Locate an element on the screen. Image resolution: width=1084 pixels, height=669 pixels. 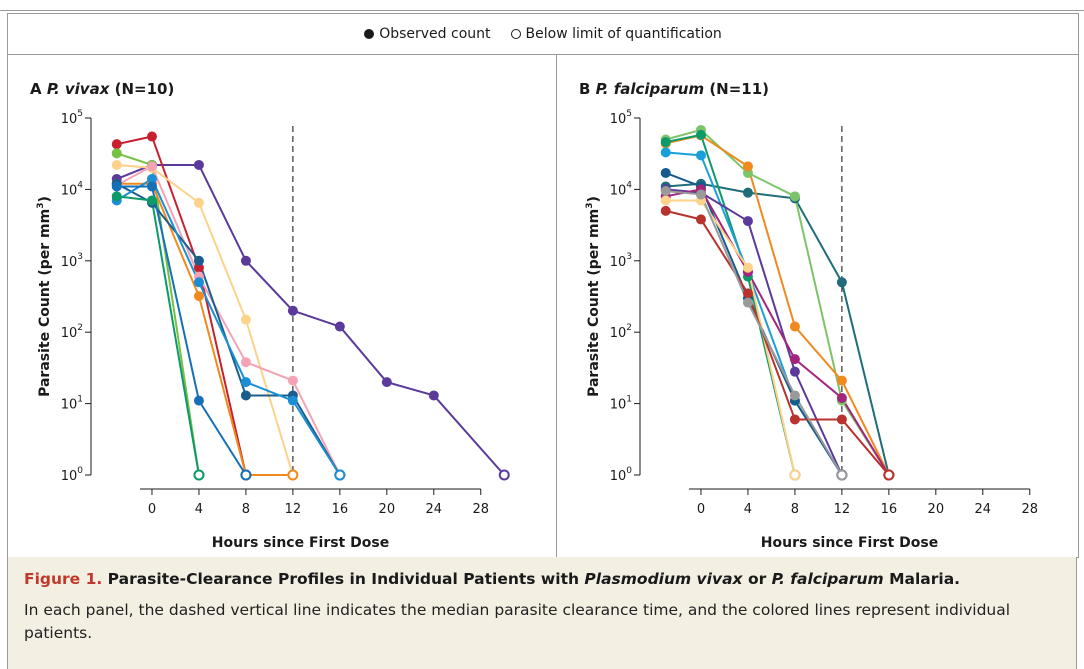
pb-y-tick-label: 10¹ is located at coordinates (621, 404).